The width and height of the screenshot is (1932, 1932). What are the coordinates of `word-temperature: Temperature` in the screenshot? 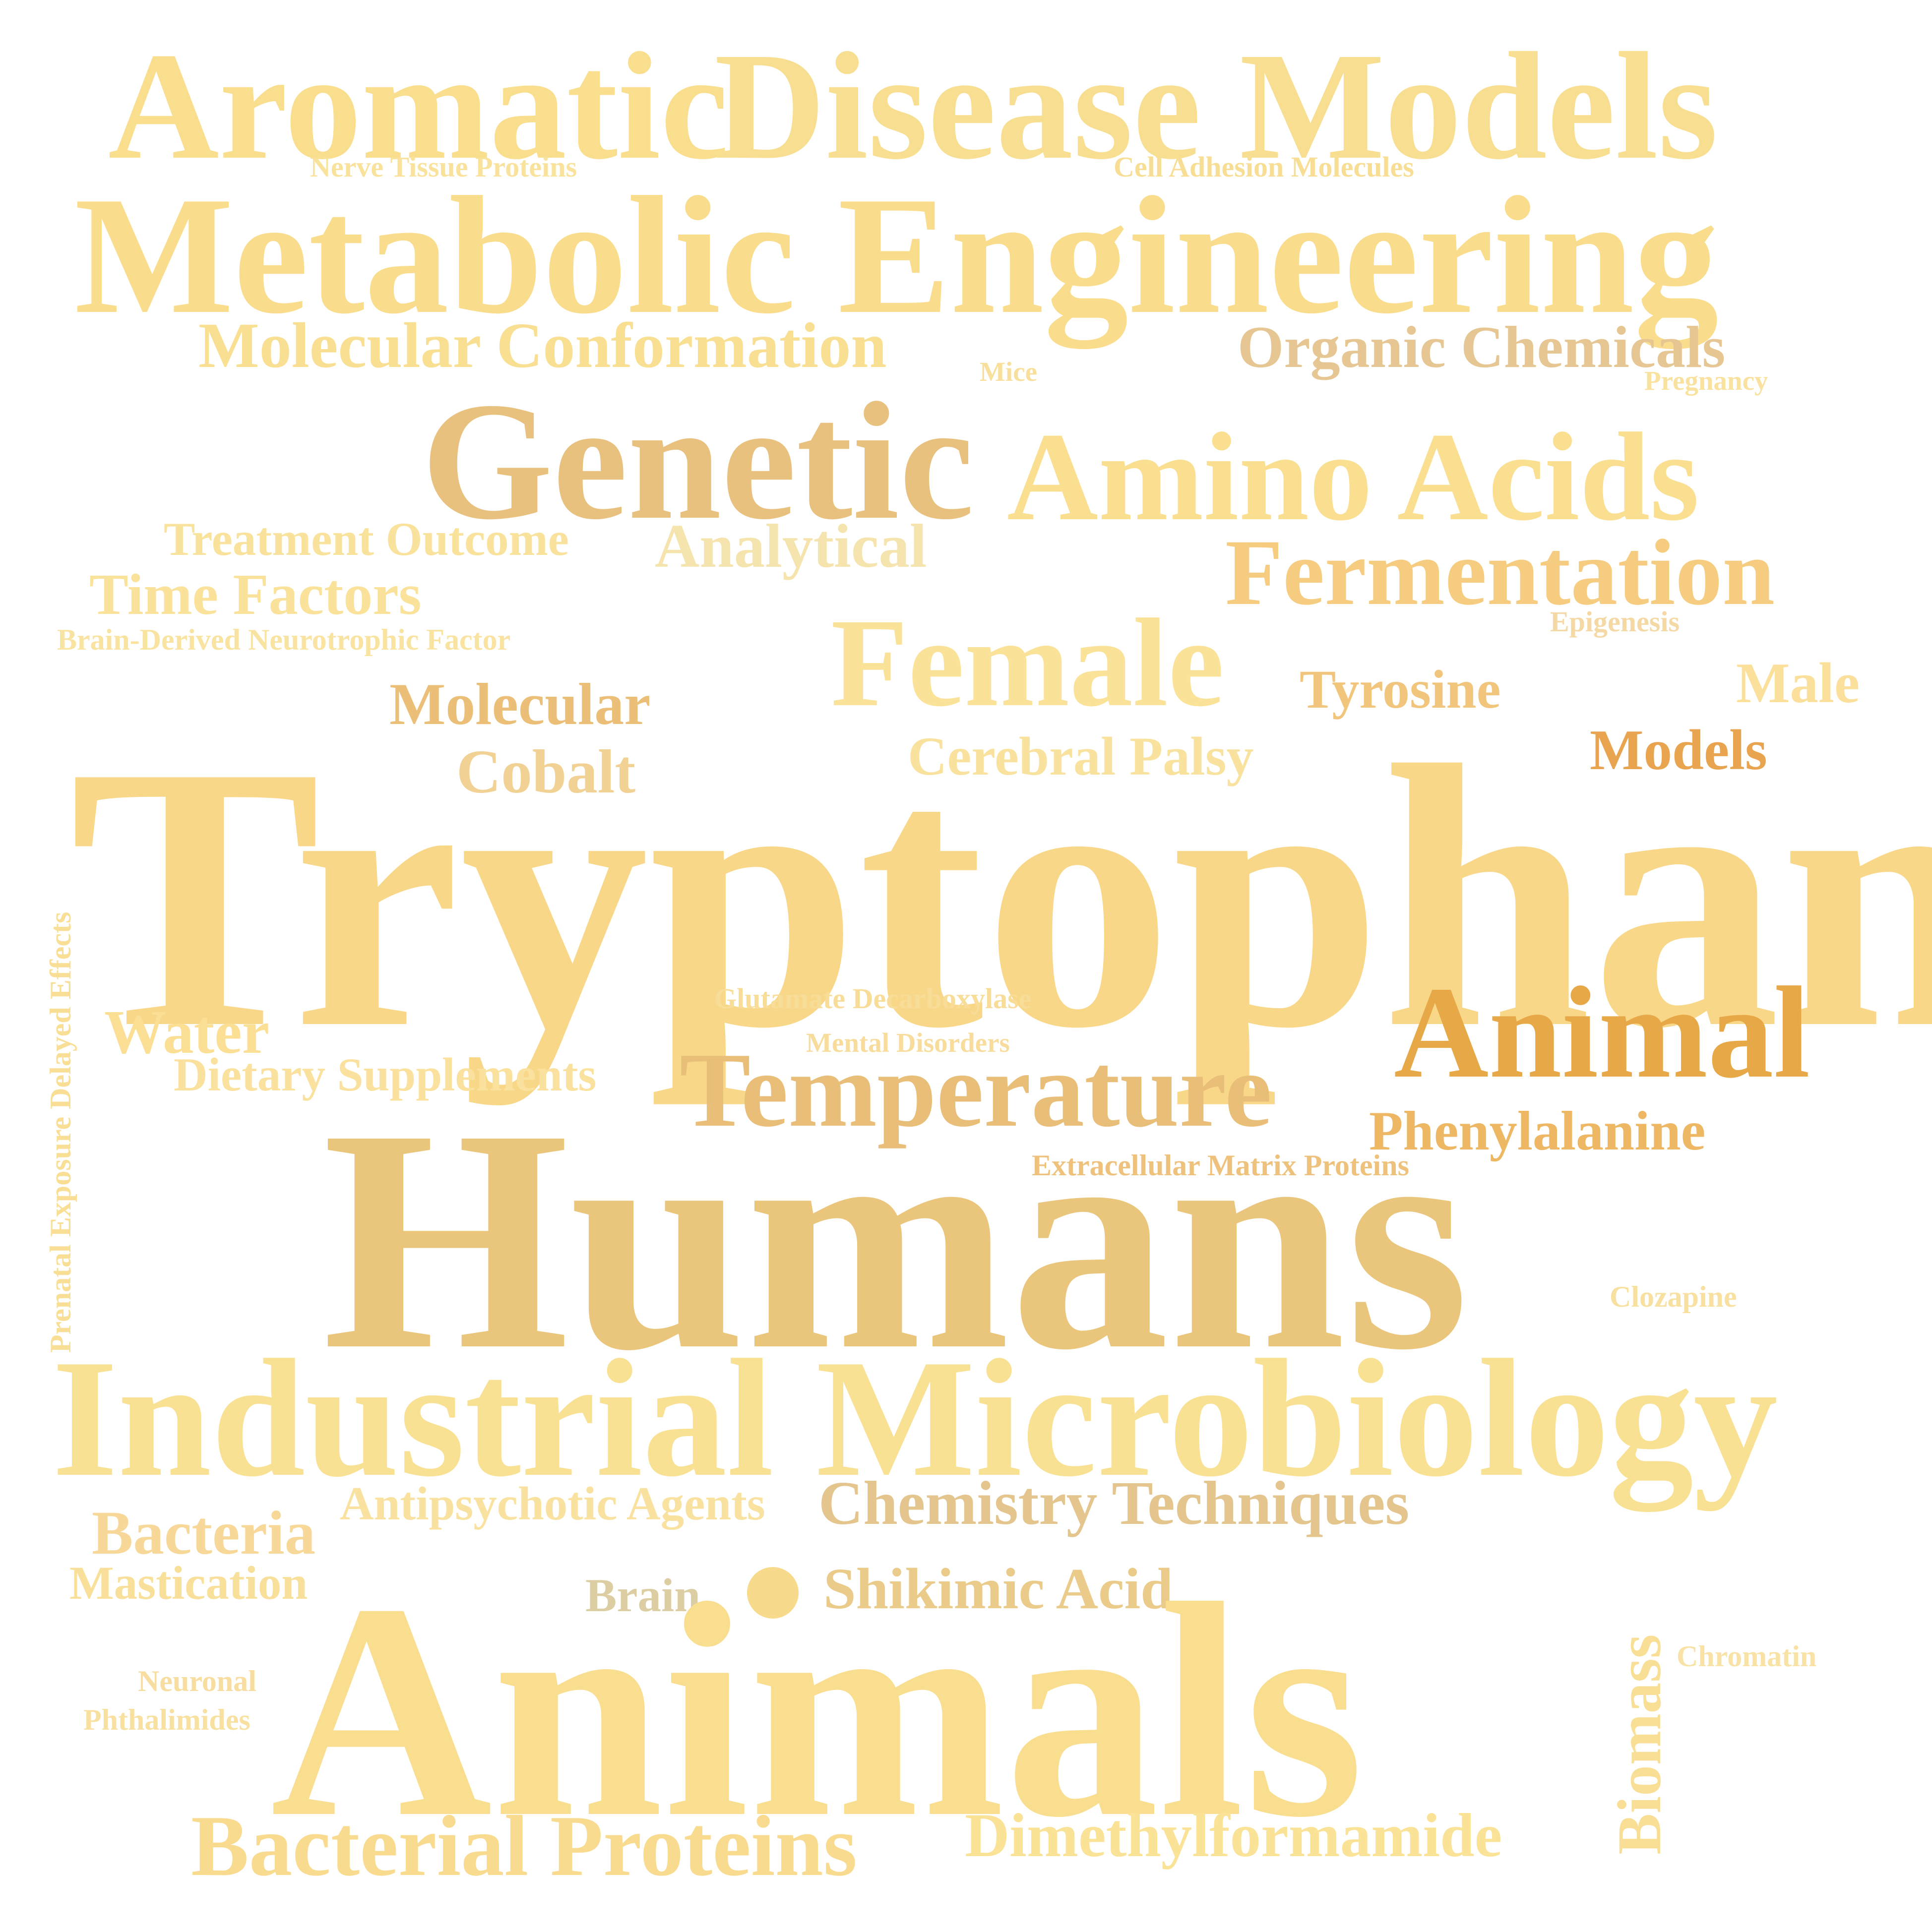 It's located at (976, 1089).